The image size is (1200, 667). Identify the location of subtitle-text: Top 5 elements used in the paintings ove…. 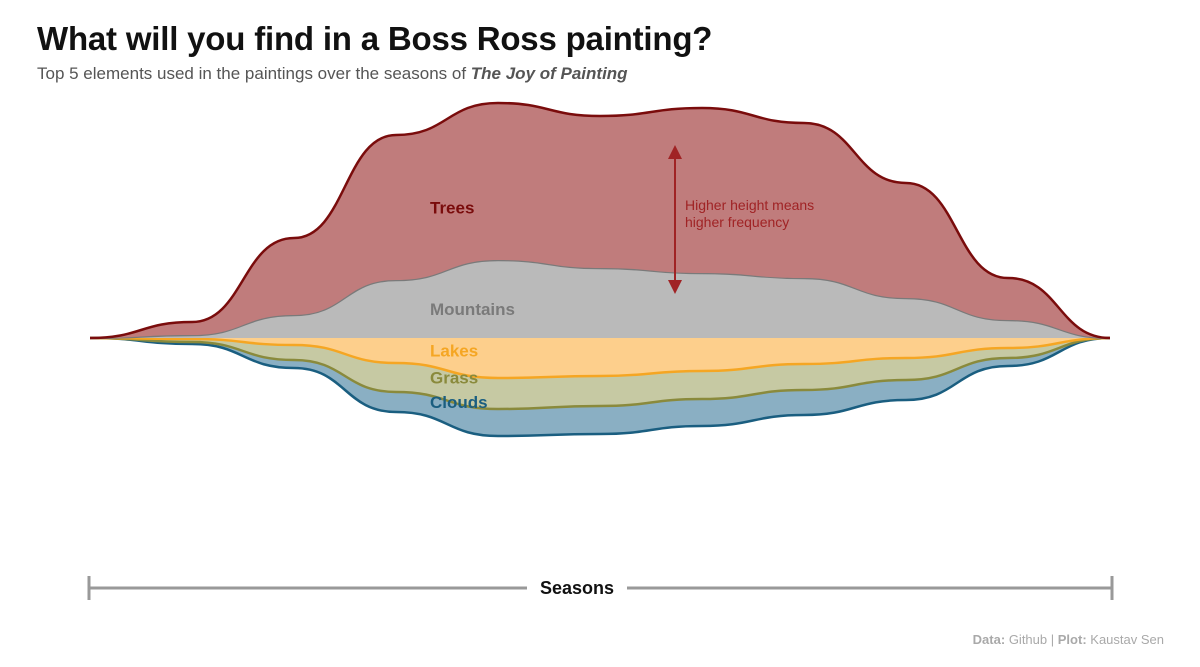
(254, 73).